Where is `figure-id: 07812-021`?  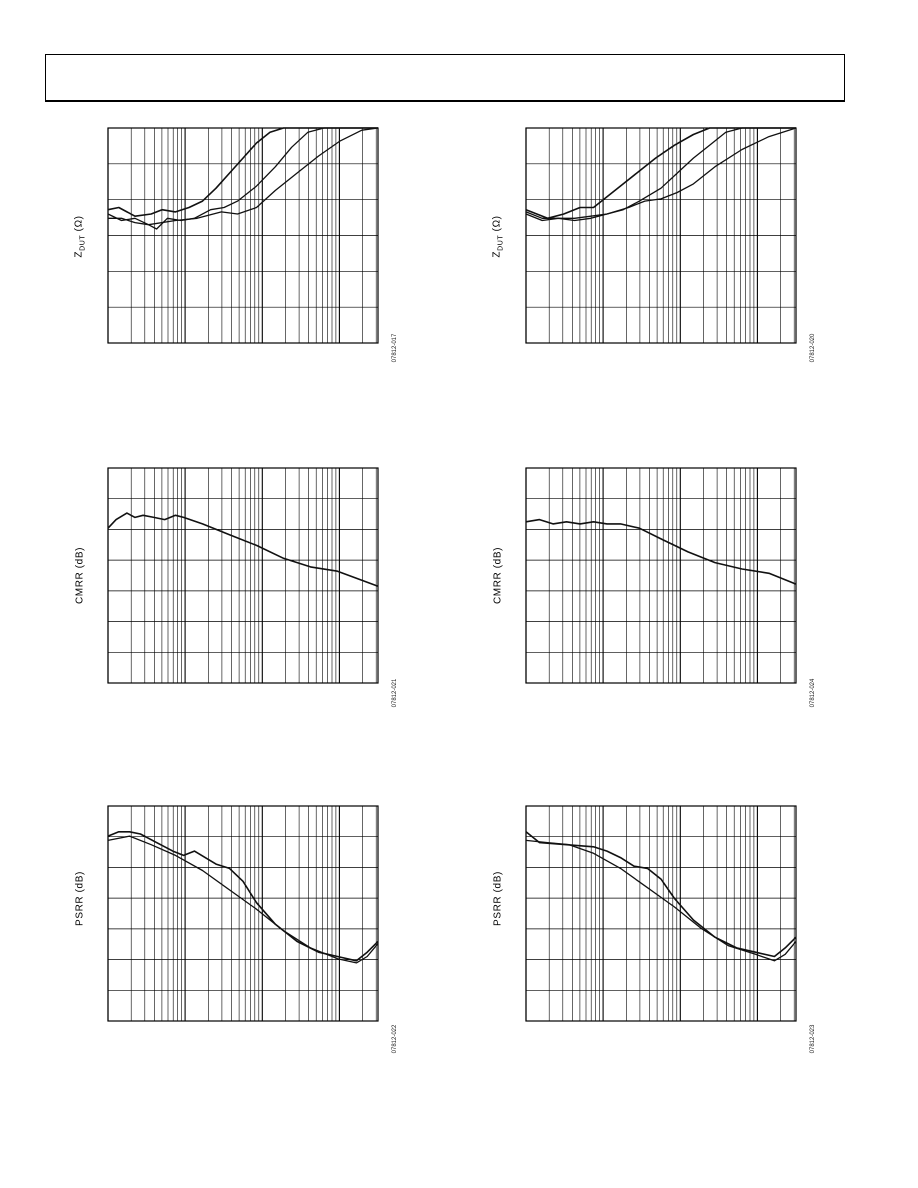 figure-id: 07812-021 is located at coordinates (395, 693).